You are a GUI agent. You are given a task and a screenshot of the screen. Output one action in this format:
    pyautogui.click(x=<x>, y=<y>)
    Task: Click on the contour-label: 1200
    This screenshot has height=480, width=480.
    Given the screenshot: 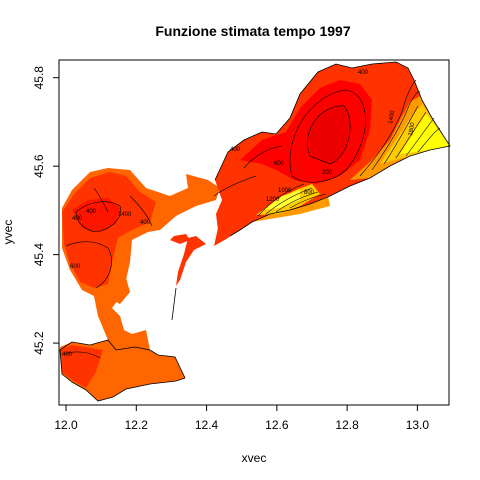 What is the action you would take?
    pyautogui.click(x=273, y=200)
    